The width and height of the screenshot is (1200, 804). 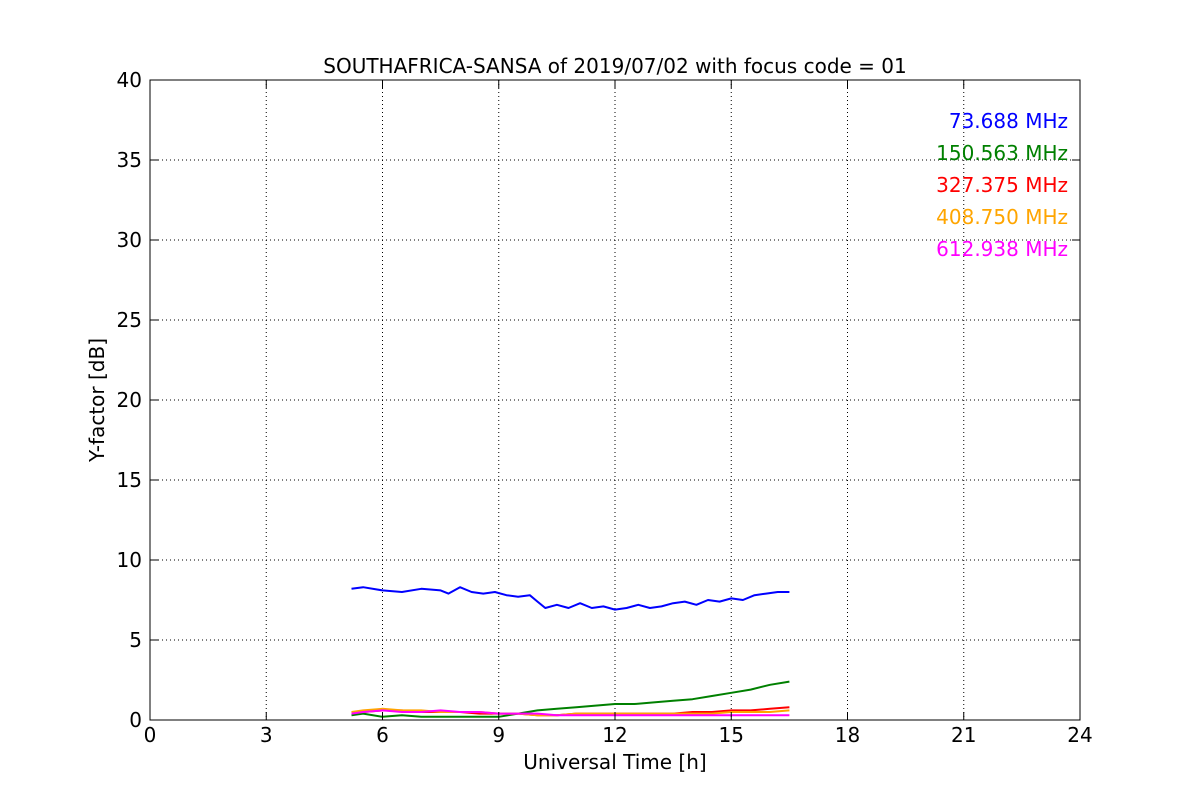 What do you see at coordinates (614, 735) in the screenshot?
I see `x-tick-label: 12` at bounding box center [614, 735].